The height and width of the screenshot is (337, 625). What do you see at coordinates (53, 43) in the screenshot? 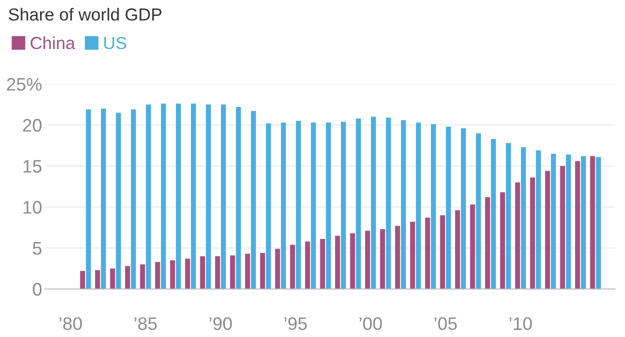
I see `legend-label: China` at bounding box center [53, 43].